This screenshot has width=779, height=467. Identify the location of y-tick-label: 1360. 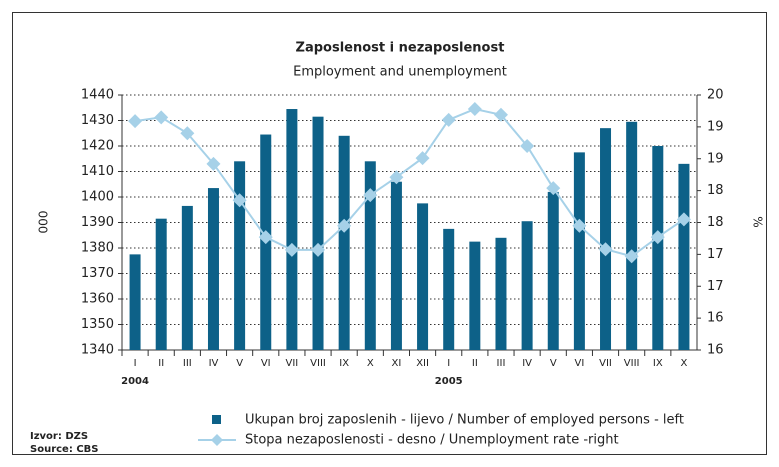
(97, 299).